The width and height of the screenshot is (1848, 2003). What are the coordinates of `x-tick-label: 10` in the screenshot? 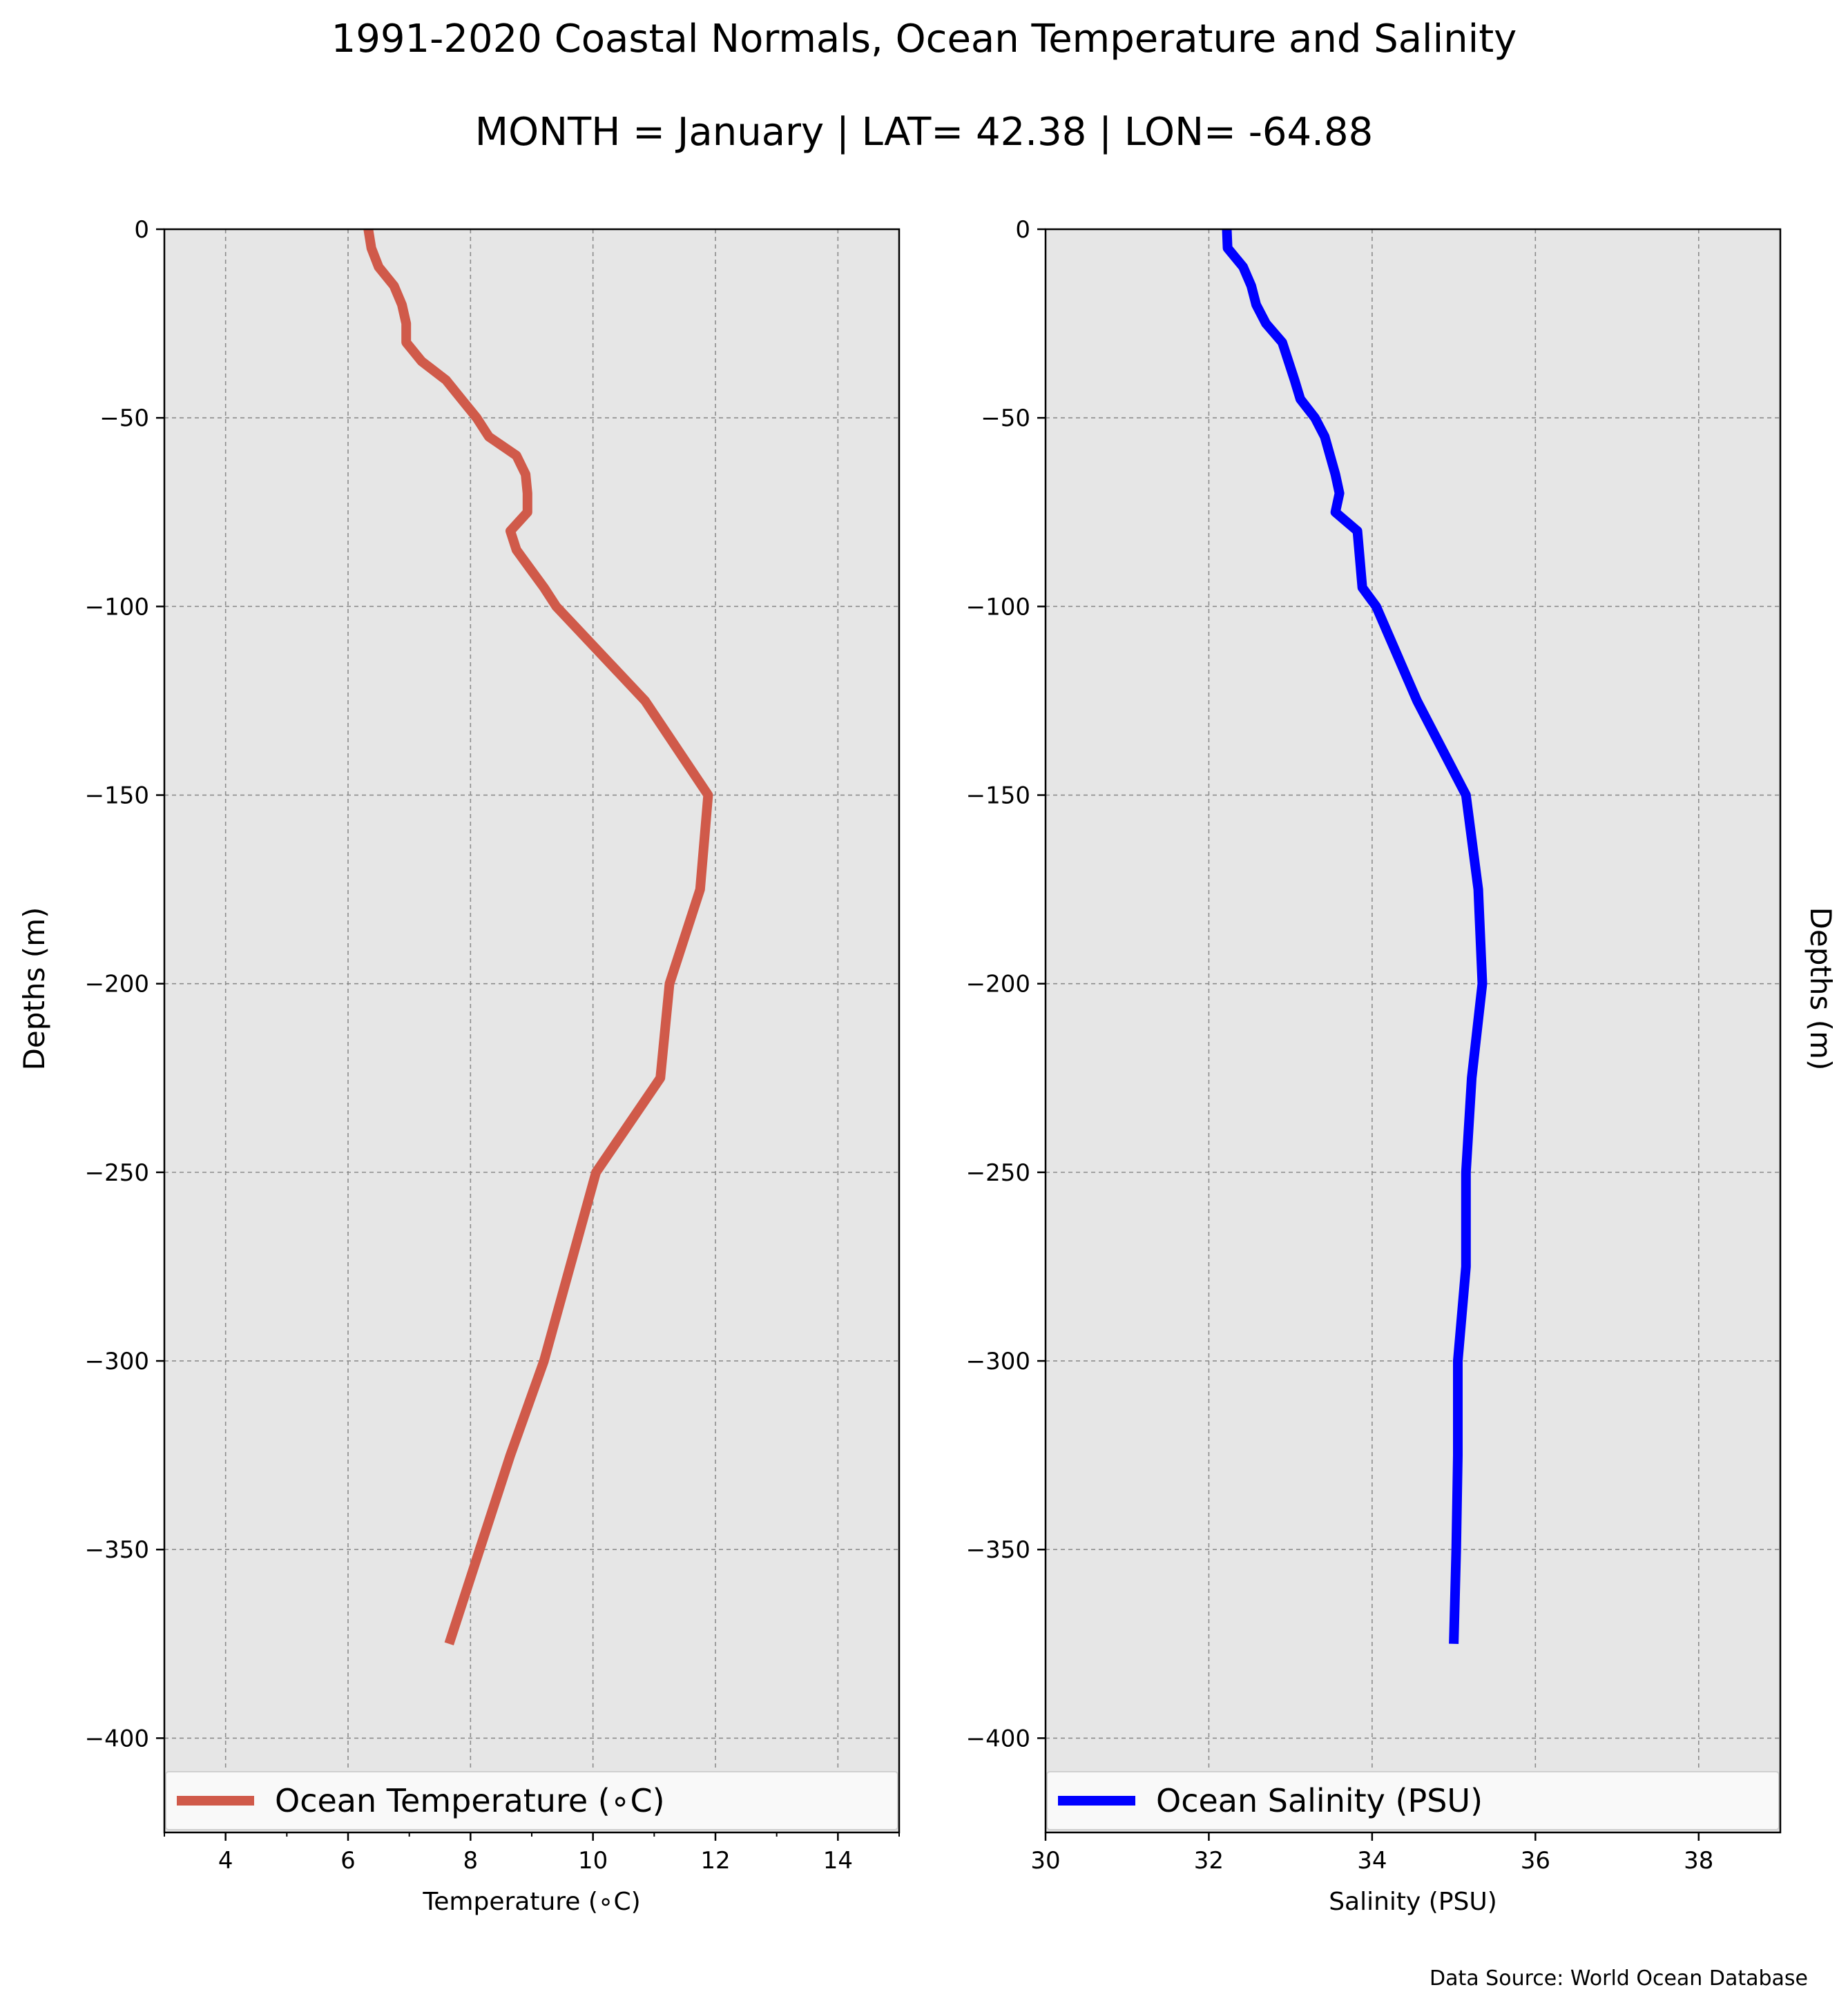 It's located at (593, 1861).